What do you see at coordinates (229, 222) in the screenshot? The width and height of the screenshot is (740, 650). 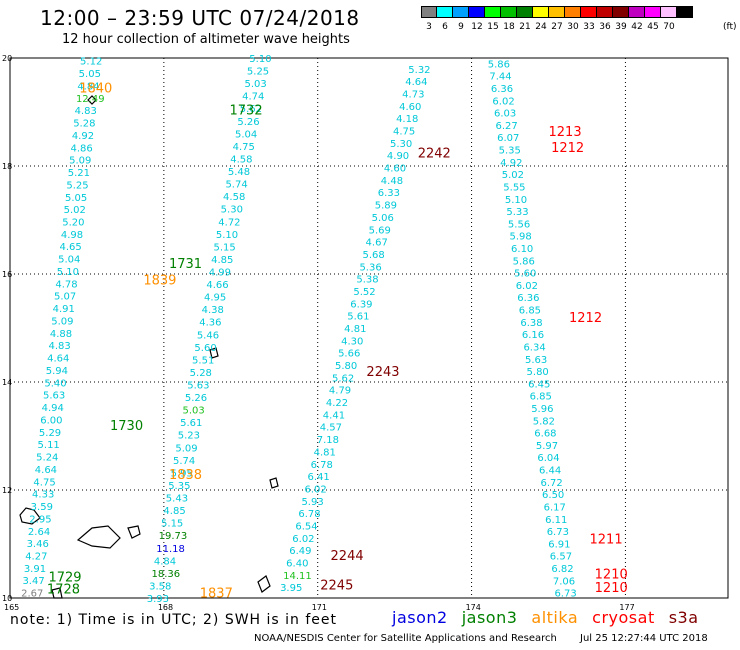 I see `wave-height-value: 4.72` at bounding box center [229, 222].